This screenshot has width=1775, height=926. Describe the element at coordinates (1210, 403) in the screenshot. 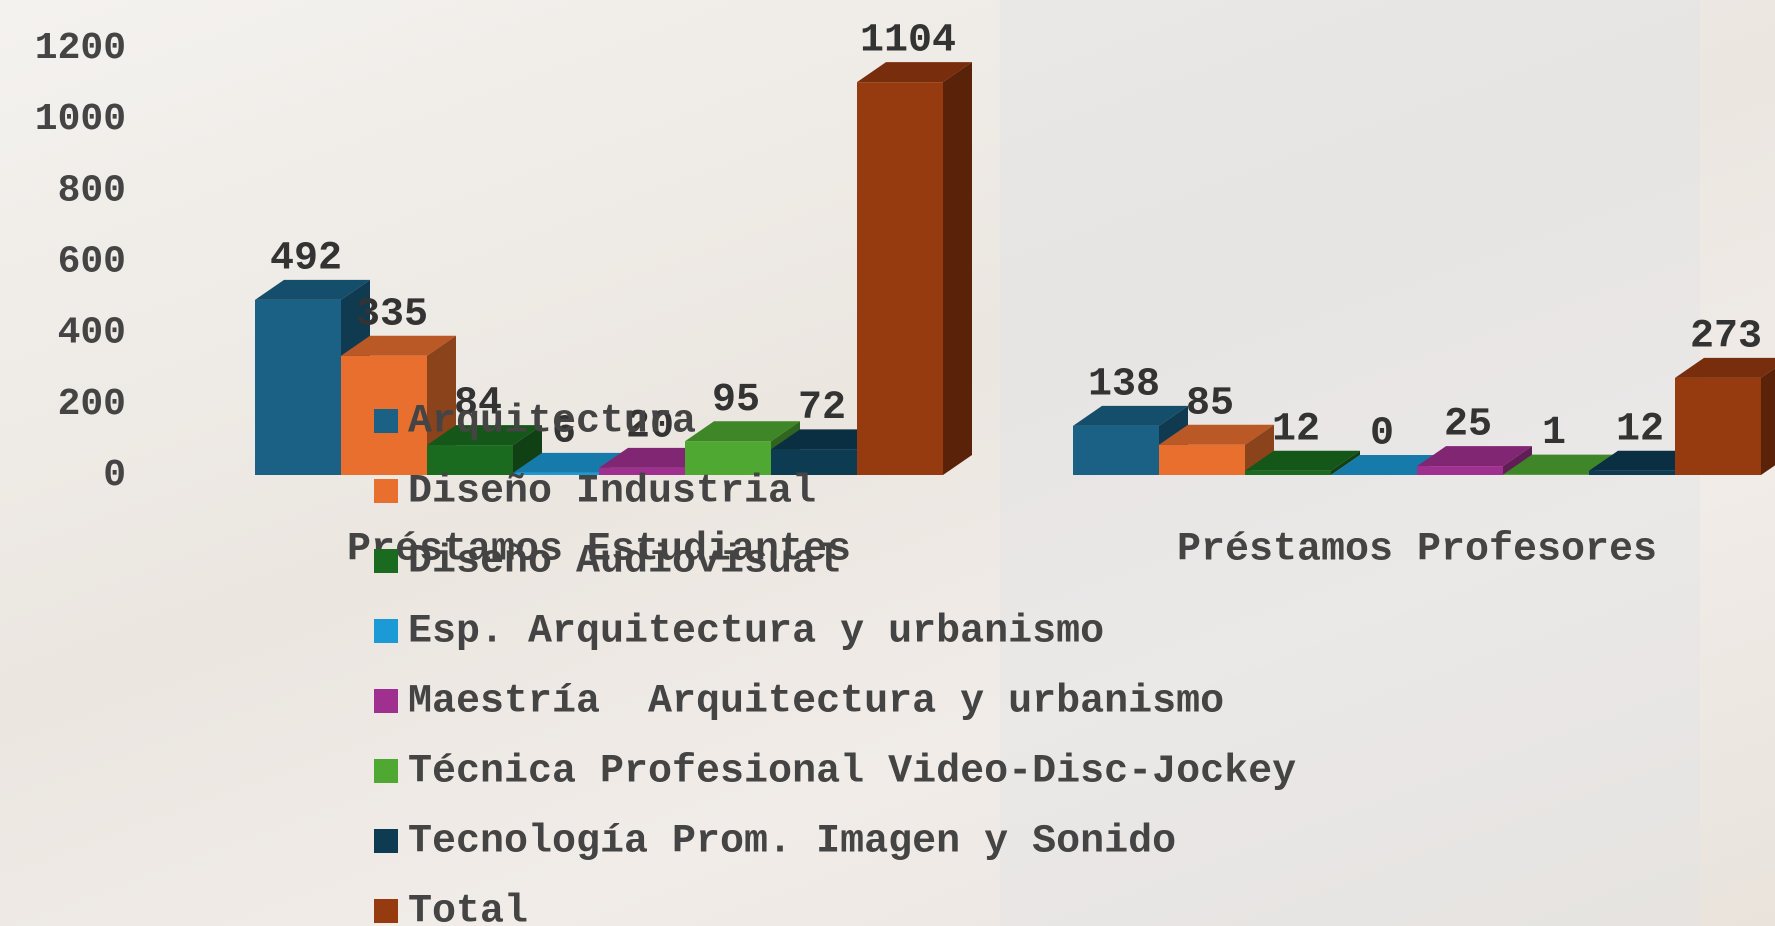

I see `data-label: 85` at that location.